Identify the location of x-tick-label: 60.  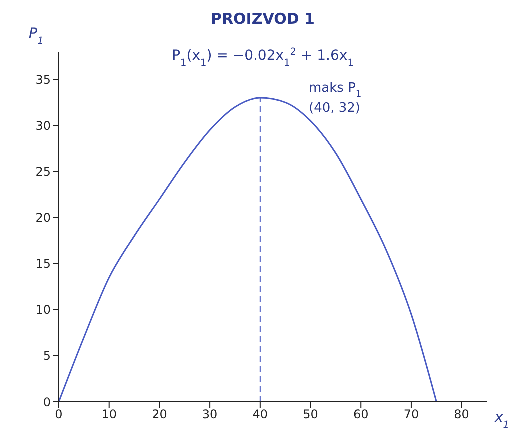
(361, 415).